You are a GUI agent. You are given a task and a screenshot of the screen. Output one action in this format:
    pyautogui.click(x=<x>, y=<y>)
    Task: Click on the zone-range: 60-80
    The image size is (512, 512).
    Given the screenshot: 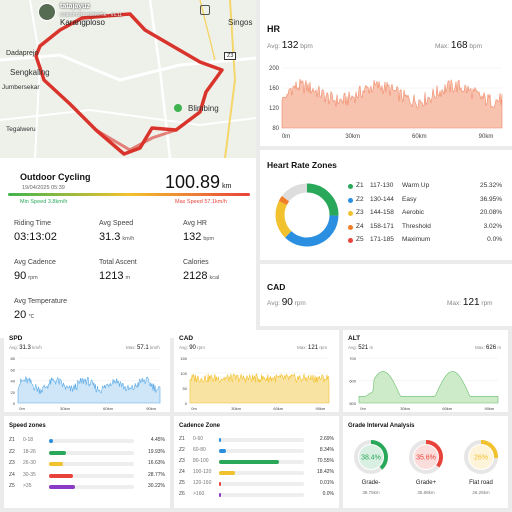 What is the action you would take?
    pyautogui.click(x=199, y=450)
    